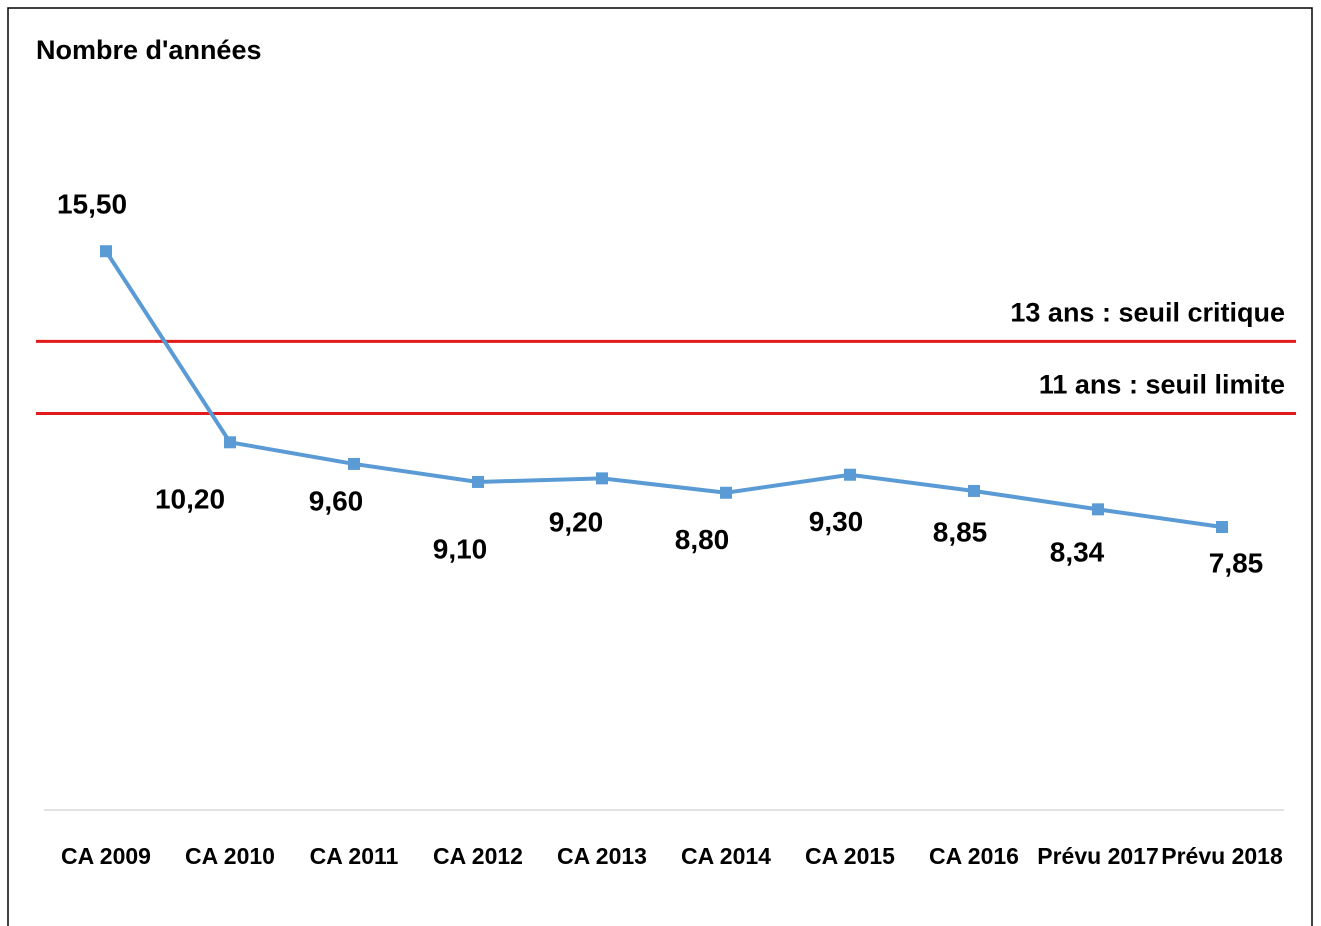 This screenshot has width=1321, height=926. What do you see at coordinates (960, 531) in the screenshot?
I see `value-label: 8,85` at bounding box center [960, 531].